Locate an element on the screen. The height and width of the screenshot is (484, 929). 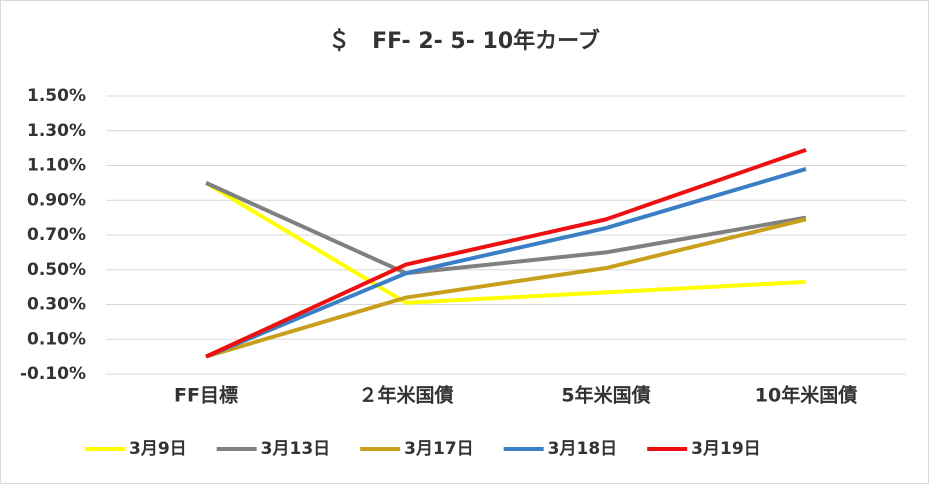
chart-title: ＄ FF- 2- 5- 10年カーブ is located at coordinates (464, 41).